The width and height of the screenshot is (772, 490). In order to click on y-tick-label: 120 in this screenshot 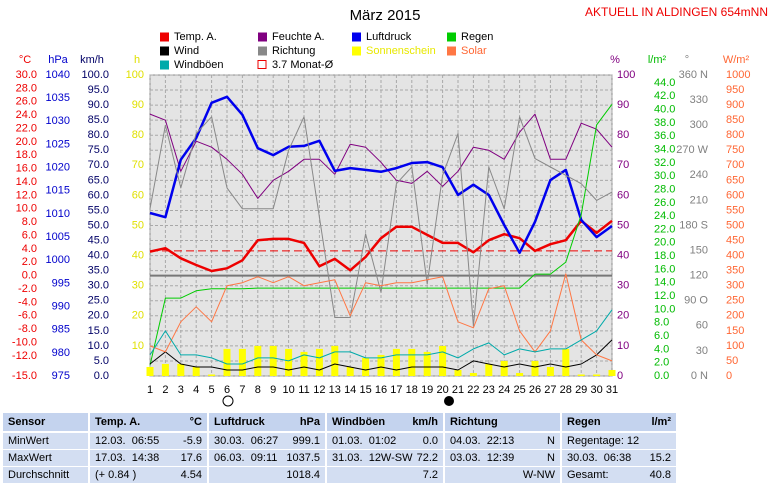, I will do `click(699, 276)`.